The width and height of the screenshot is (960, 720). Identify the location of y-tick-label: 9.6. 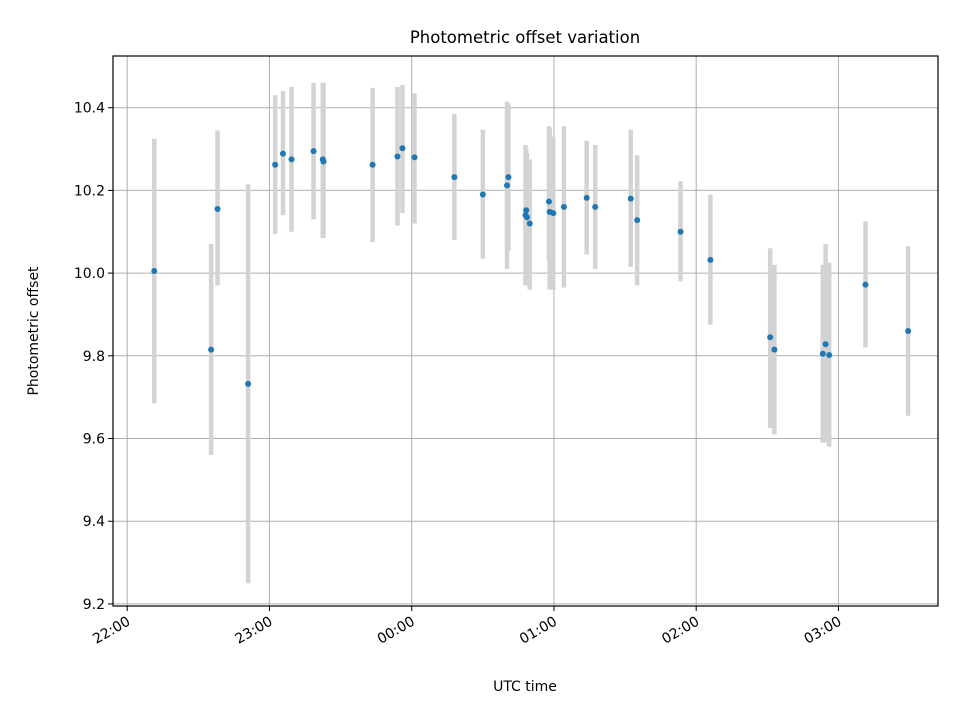
(94, 440).